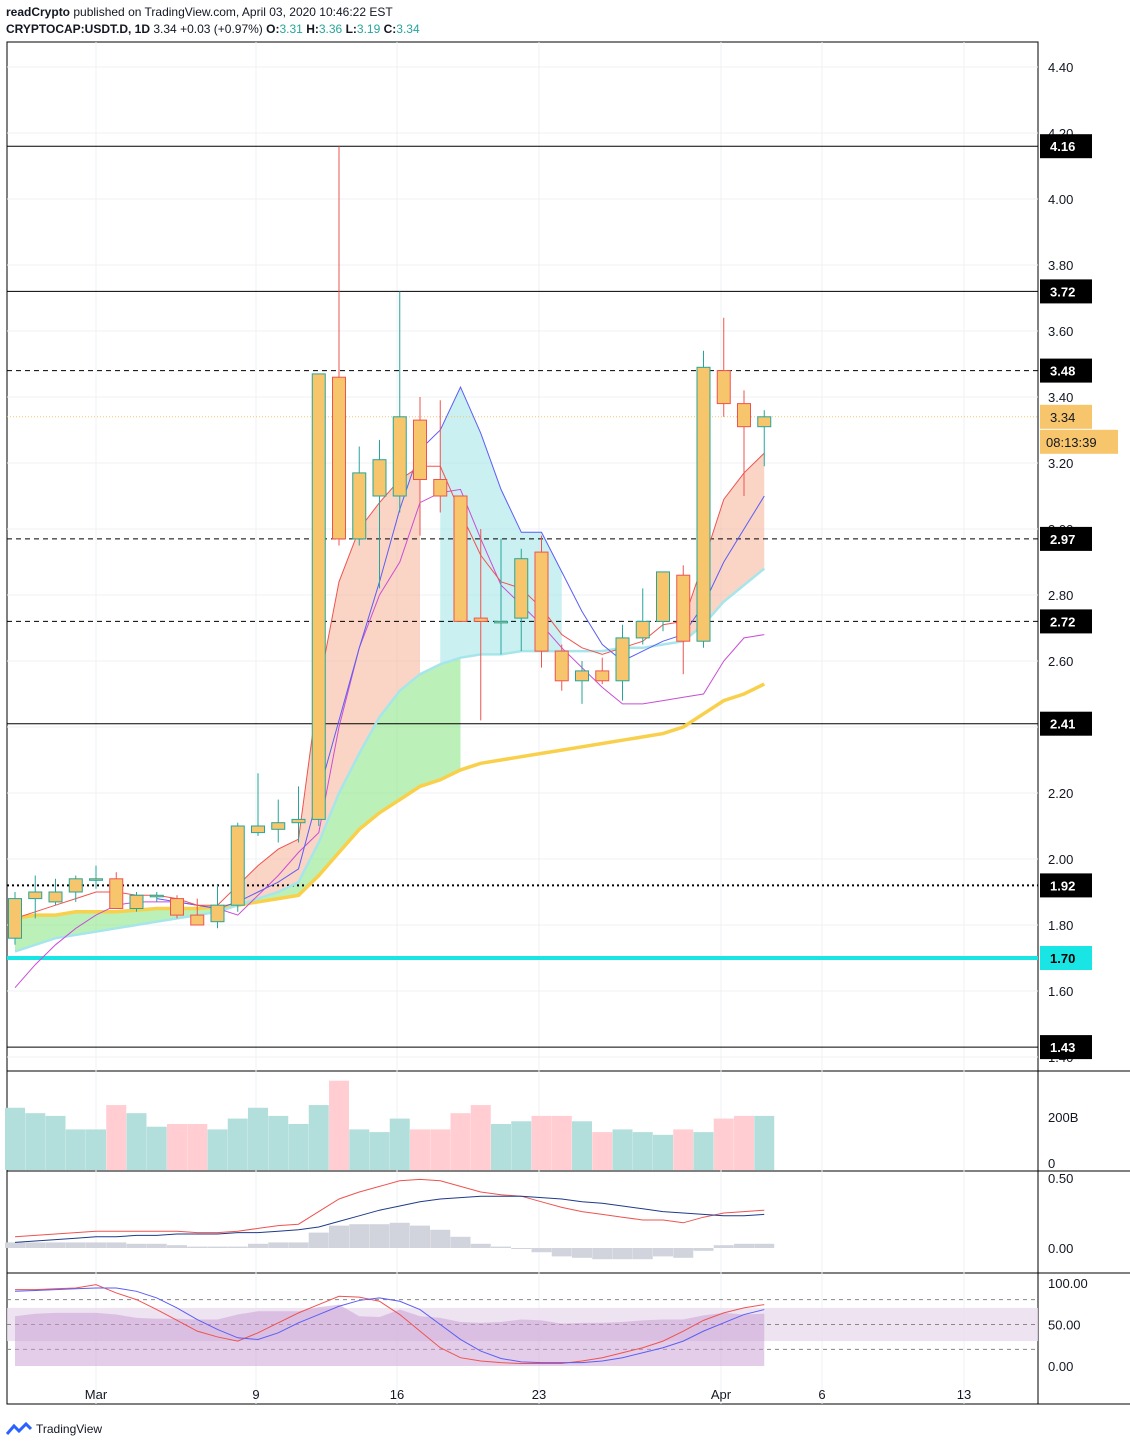  I want to click on brand-label: TradingView, so click(69, 1429).